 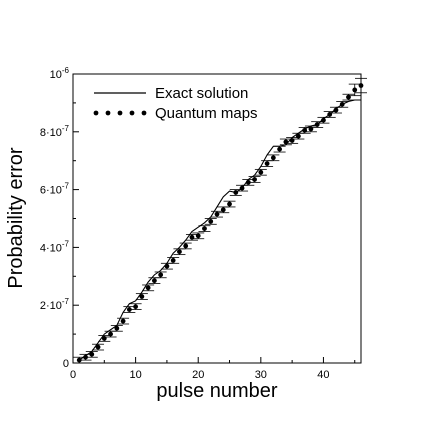 What do you see at coordinates (198, 375) in the screenshot?
I see `x-tick-label: 20` at bounding box center [198, 375].